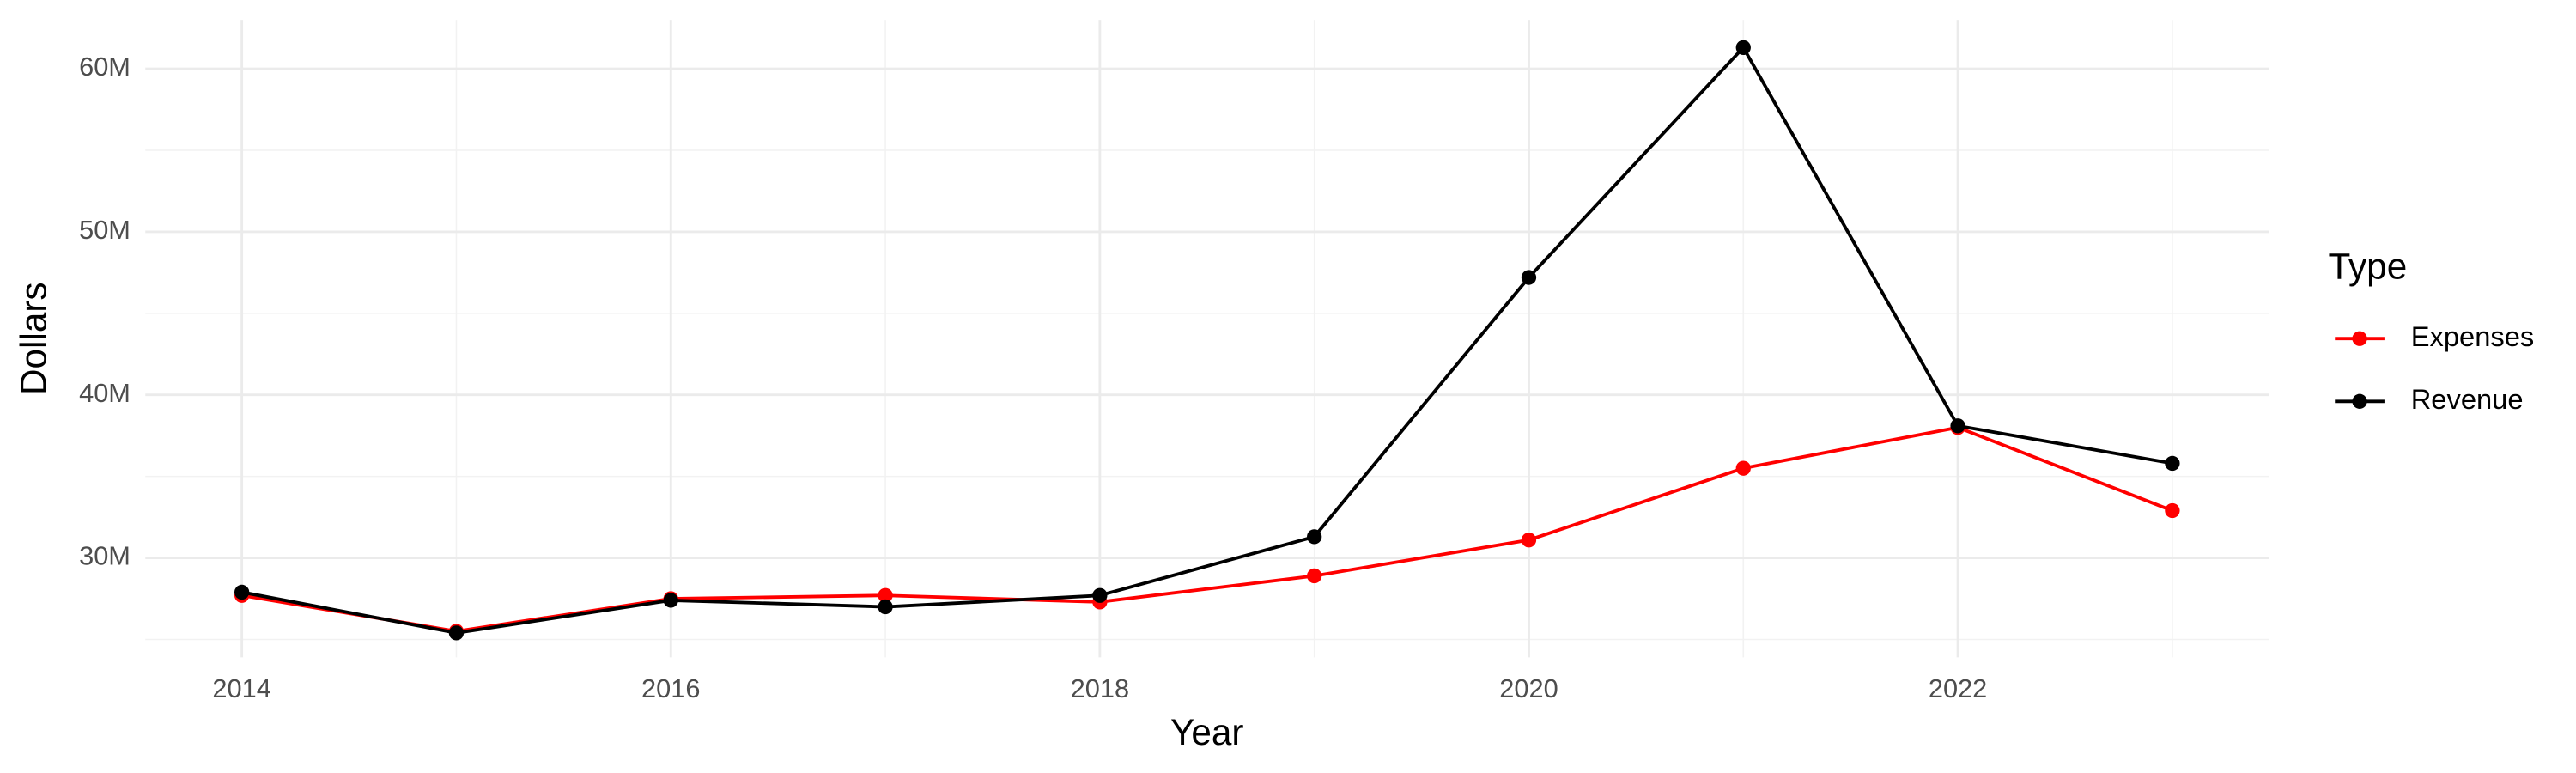  What do you see at coordinates (2473, 336) in the screenshot?
I see `legend-label: Expenses` at bounding box center [2473, 336].